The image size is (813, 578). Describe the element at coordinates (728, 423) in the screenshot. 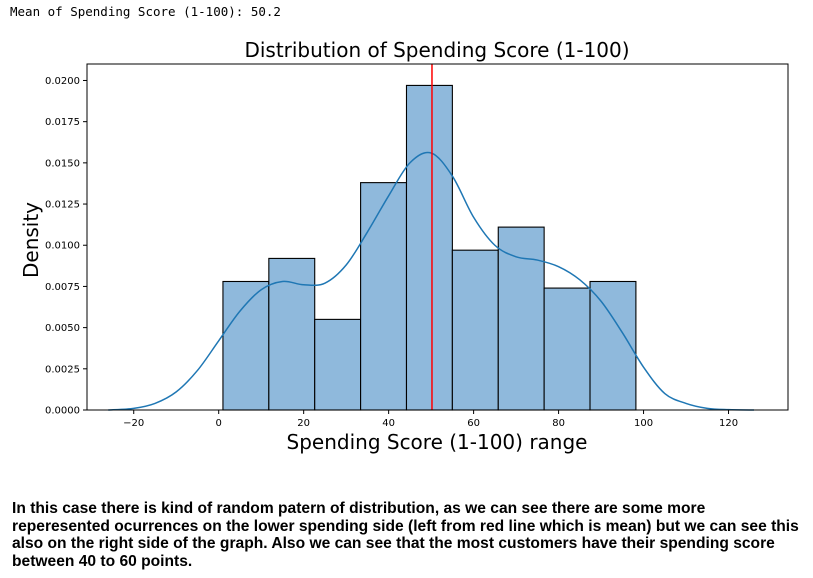

I see `x-tick-label: 120` at that location.